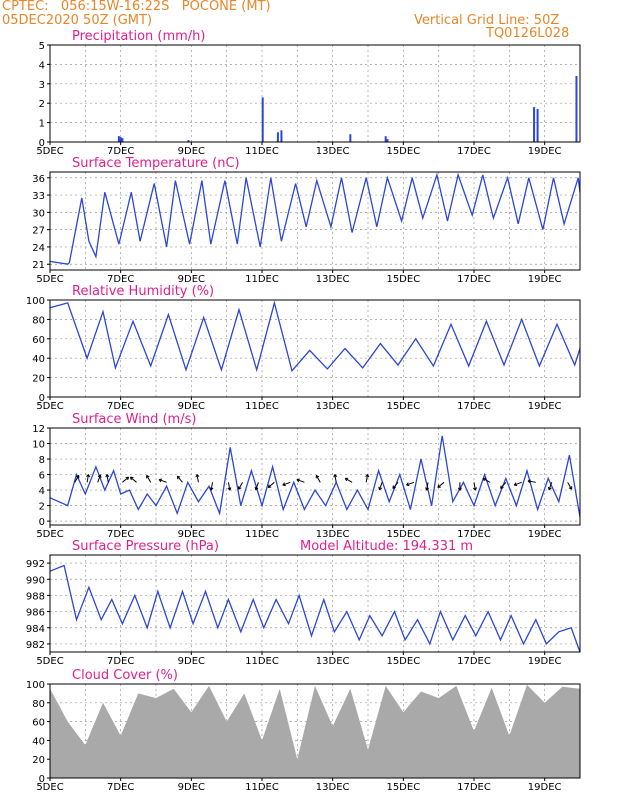  I want to click on y-tick-label: 8, so click(42, 460).